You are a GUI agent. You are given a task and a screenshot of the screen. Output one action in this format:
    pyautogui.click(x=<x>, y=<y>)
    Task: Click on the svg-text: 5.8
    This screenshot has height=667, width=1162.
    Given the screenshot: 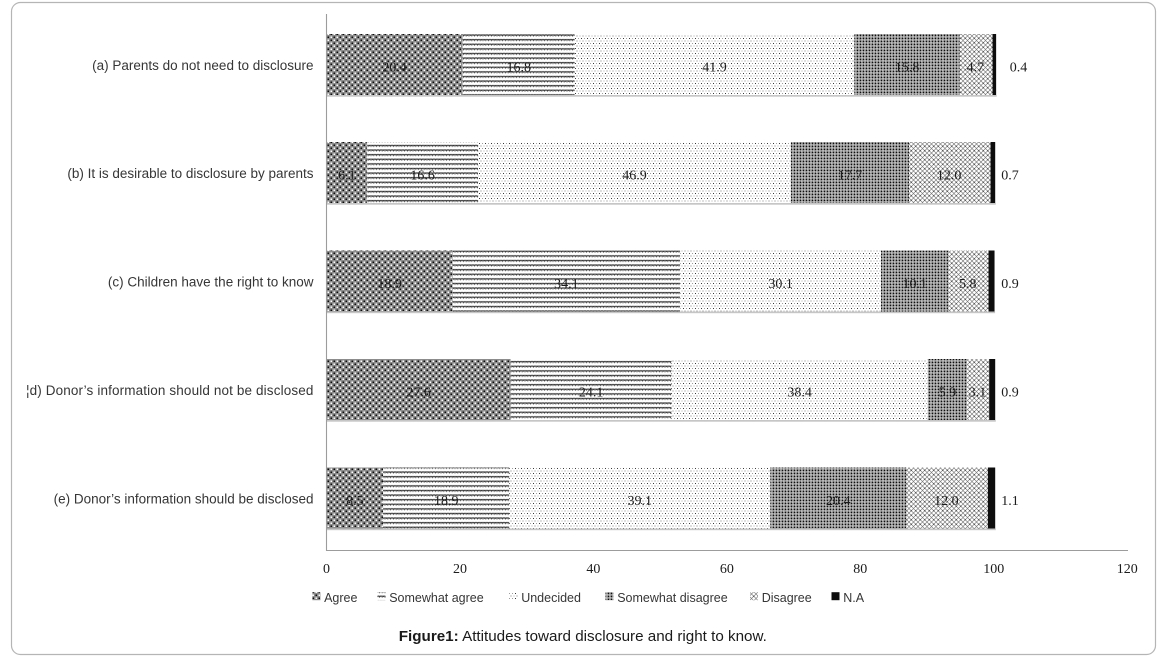 What is the action you would take?
    pyautogui.click(x=968, y=284)
    